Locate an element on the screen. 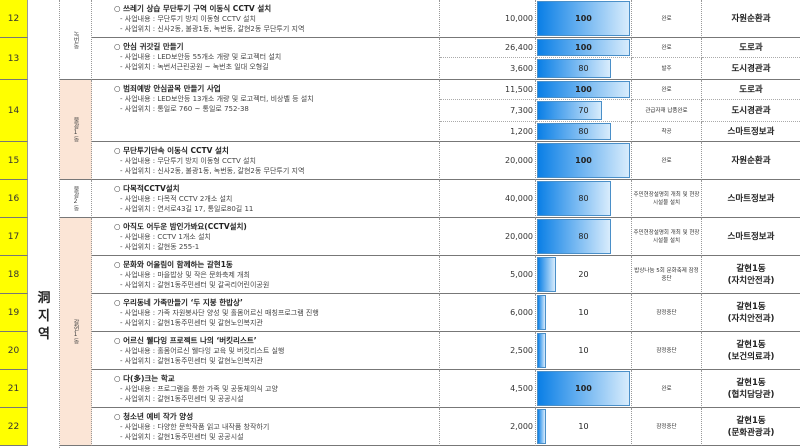 This screenshot has height=448, width=800. project-content: - 사업내용 : 마을밥상 및 작은 문화축제 개최 is located at coordinates (185, 275).